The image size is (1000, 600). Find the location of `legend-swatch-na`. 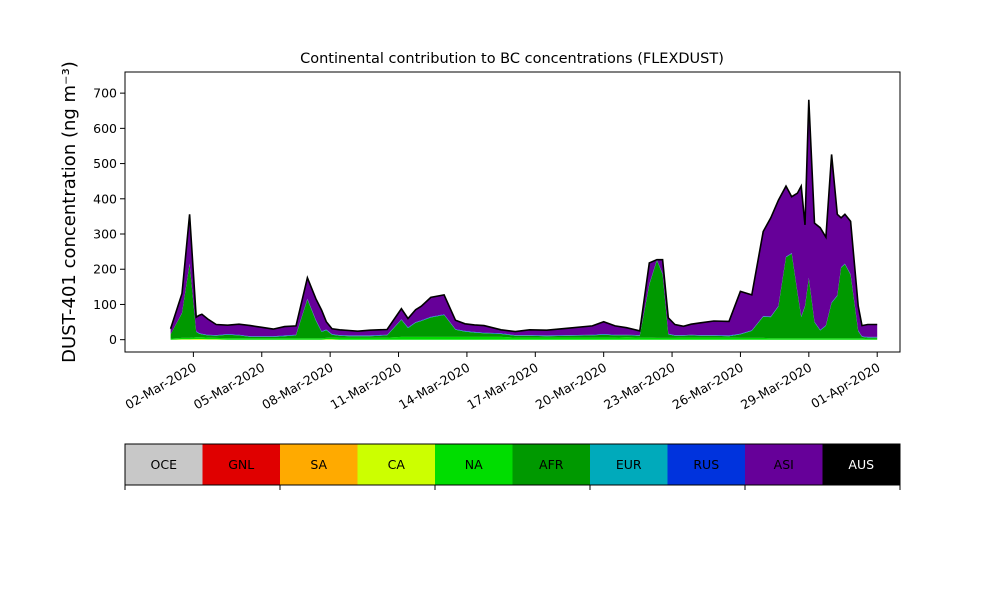

legend-swatch-na is located at coordinates (474, 464).